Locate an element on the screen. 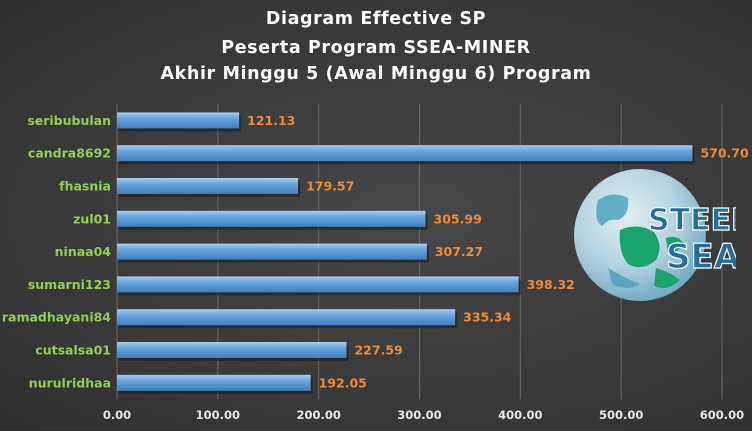  x-tick-label: 600.00 is located at coordinates (722, 415).